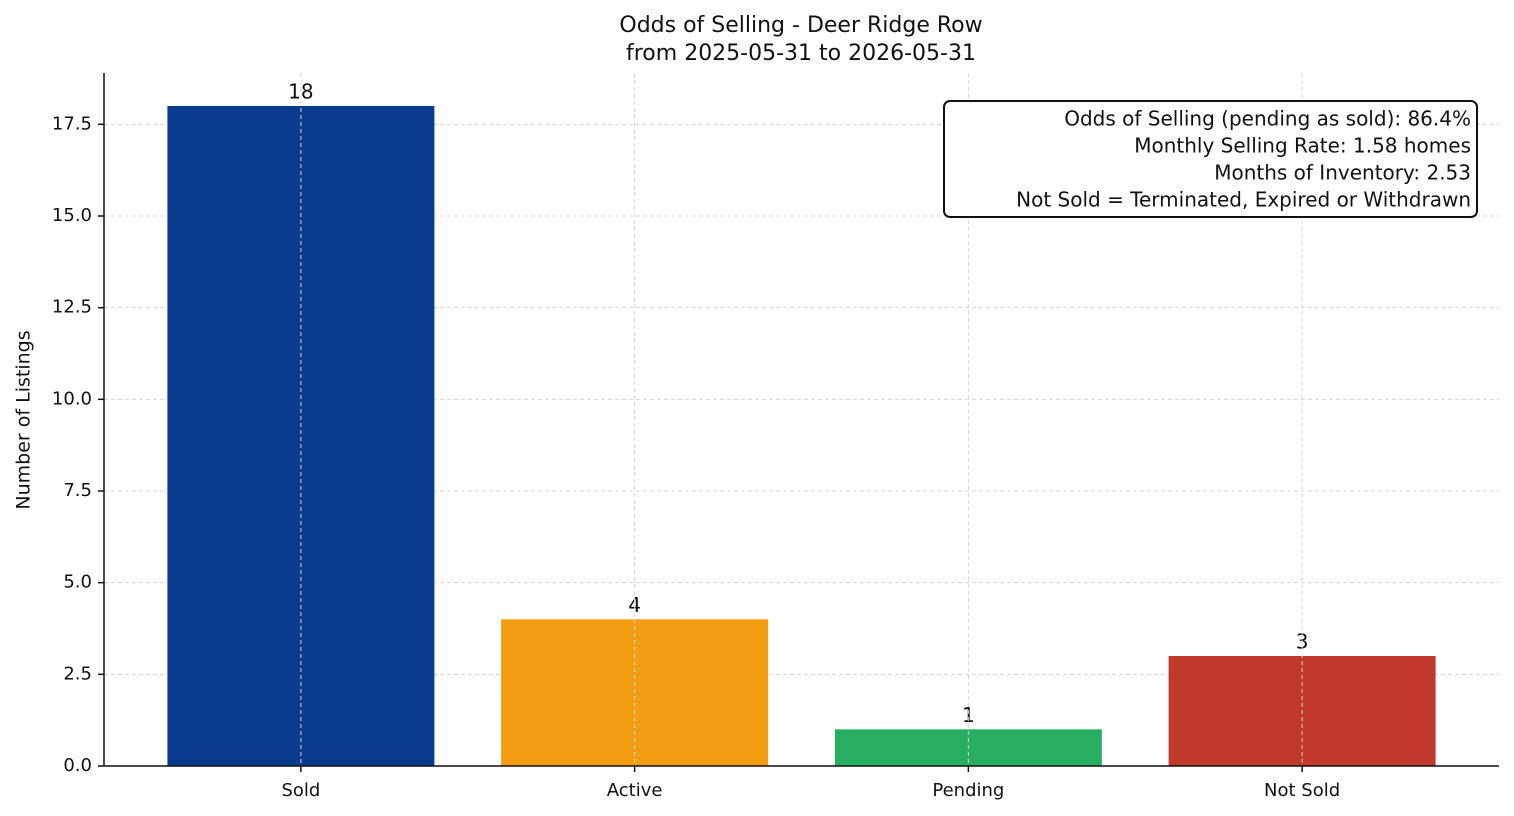  What do you see at coordinates (800, 25) in the screenshot?
I see `chart-title: Odds of Selling - Deer Ridge Row` at bounding box center [800, 25].